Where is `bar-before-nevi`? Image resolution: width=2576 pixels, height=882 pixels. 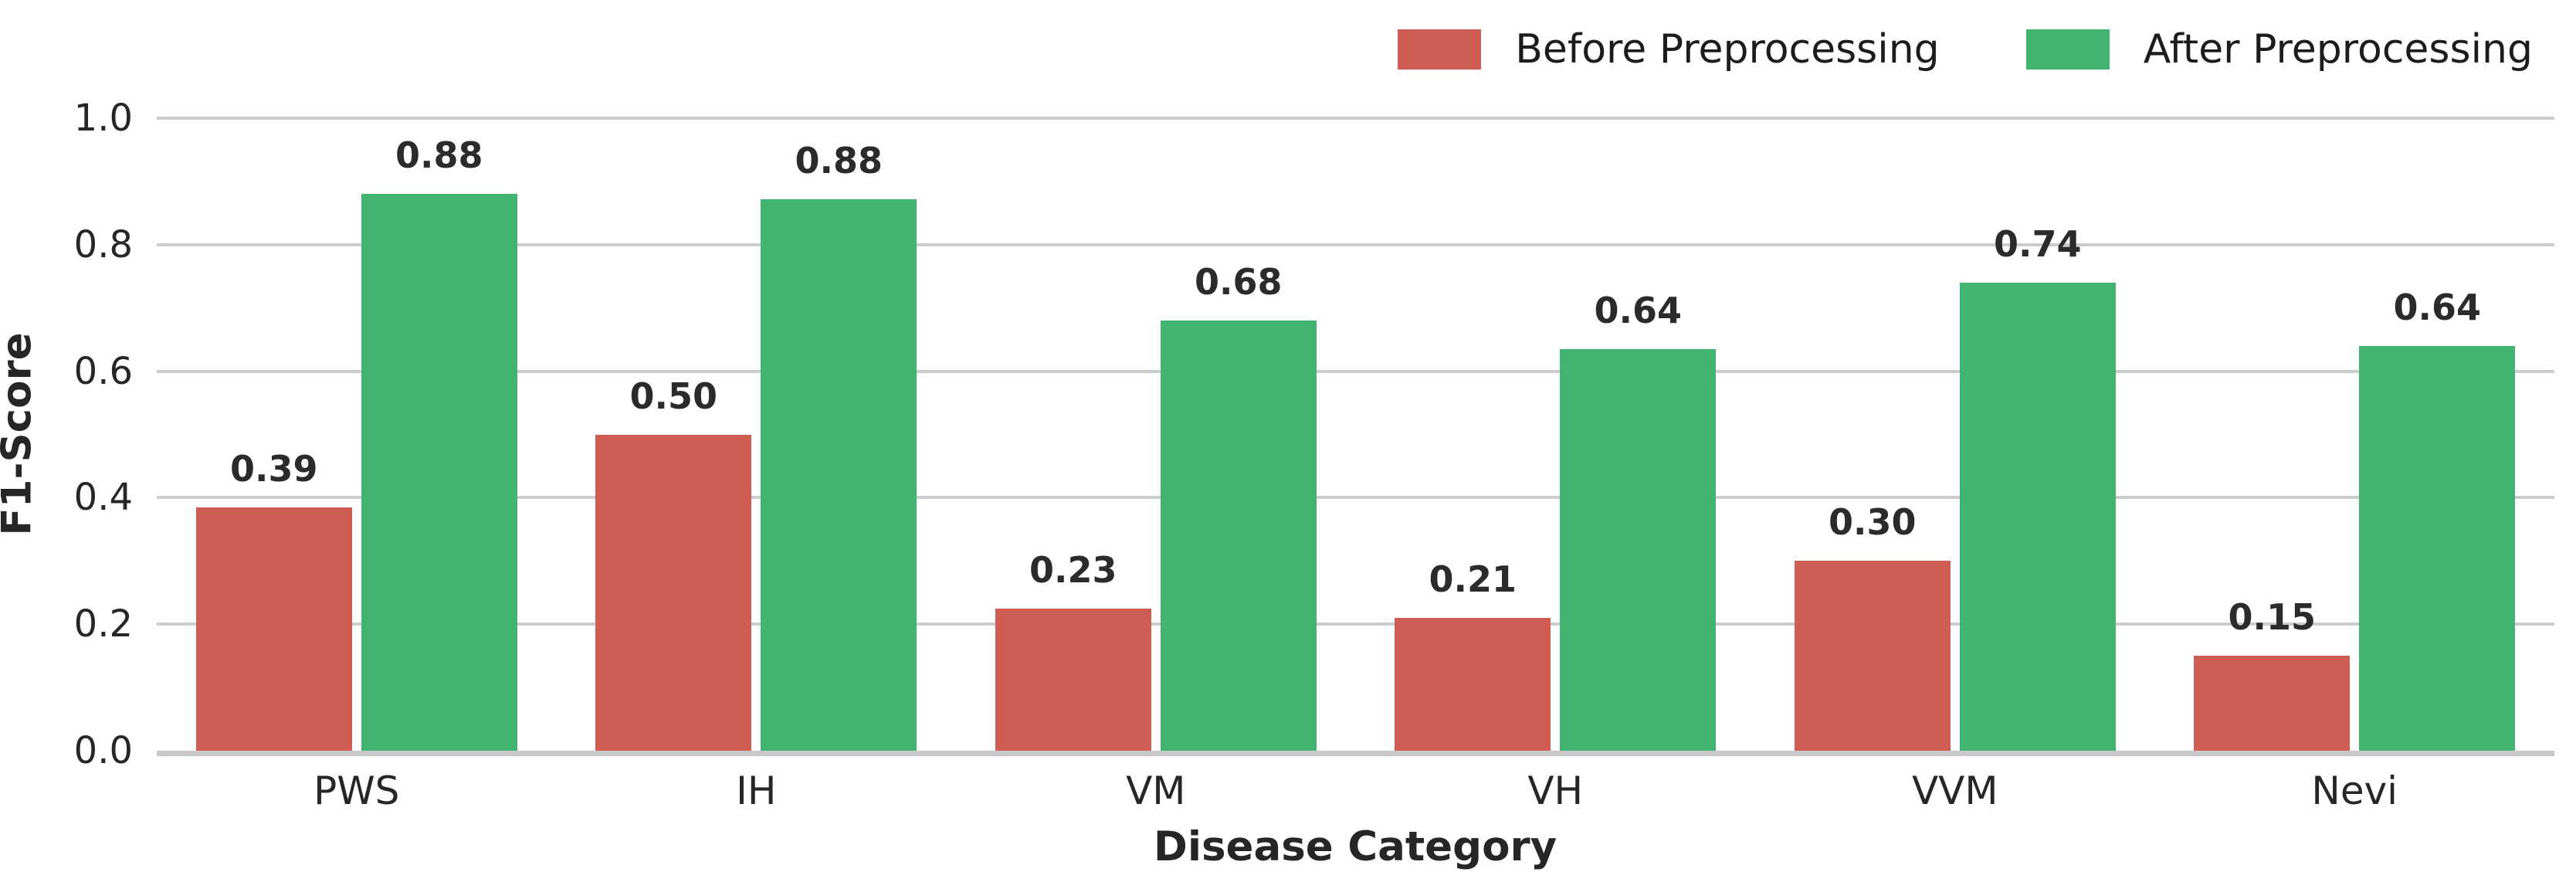
bar-before-nevi is located at coordinates (2272, 704).